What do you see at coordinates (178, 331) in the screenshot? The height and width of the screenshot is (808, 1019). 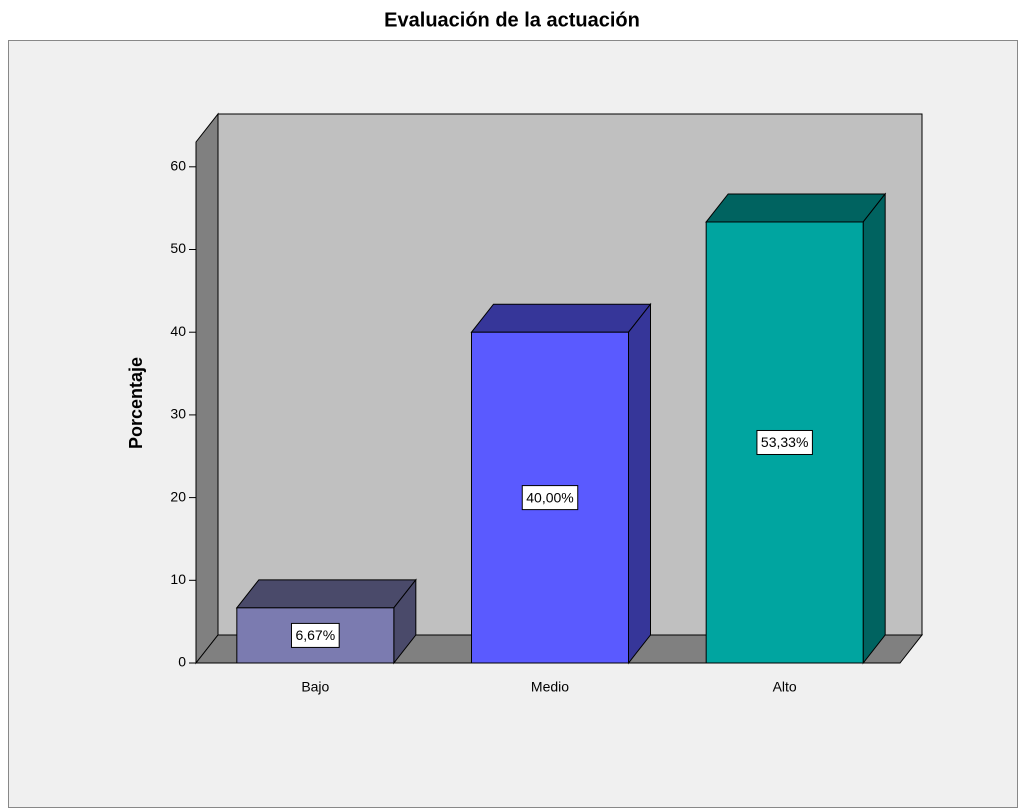 I see `y-tick-label: 40` at bounding box center [178, 331].